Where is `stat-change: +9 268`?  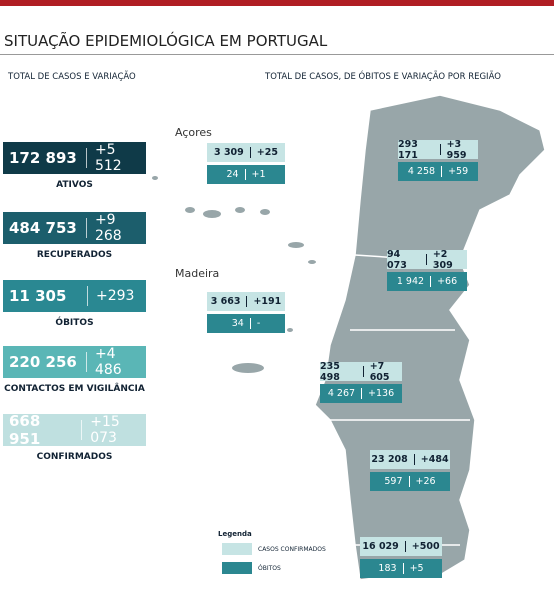
stat-change: +9 268 is located at coordinates (108, 228).